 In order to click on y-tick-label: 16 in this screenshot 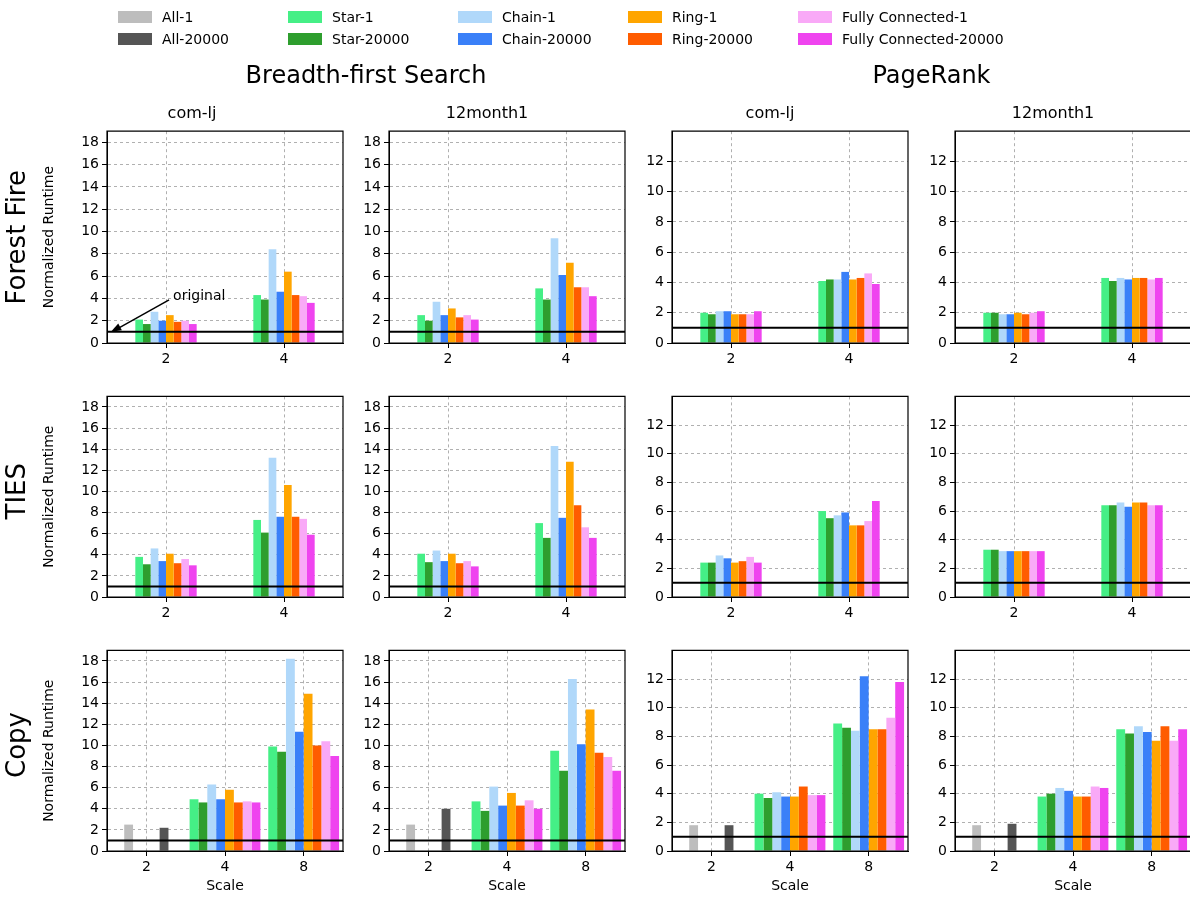, I will do `click(372, 426)`.